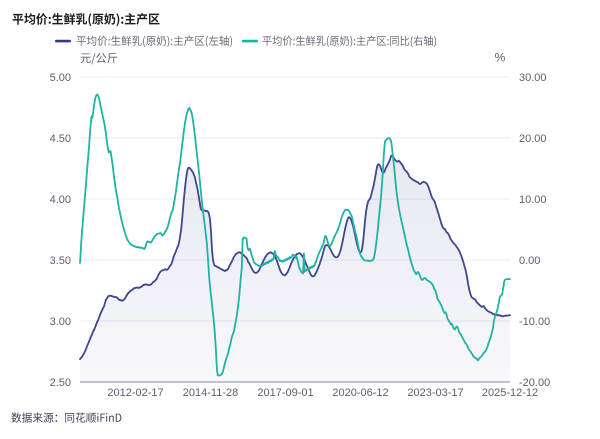 This screenshot has width=600, height=439. I want to click on svg-text: 4.00, so click(60, 200).